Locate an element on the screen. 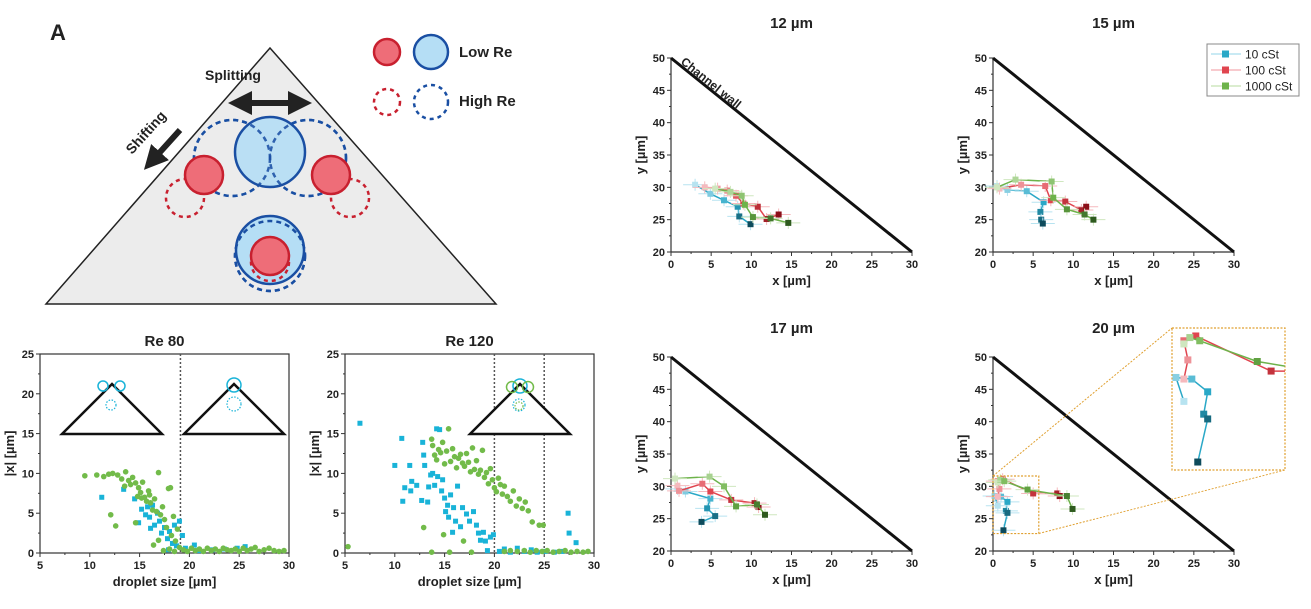  y-tick-label: 15 is located at coordinates (333, 435).